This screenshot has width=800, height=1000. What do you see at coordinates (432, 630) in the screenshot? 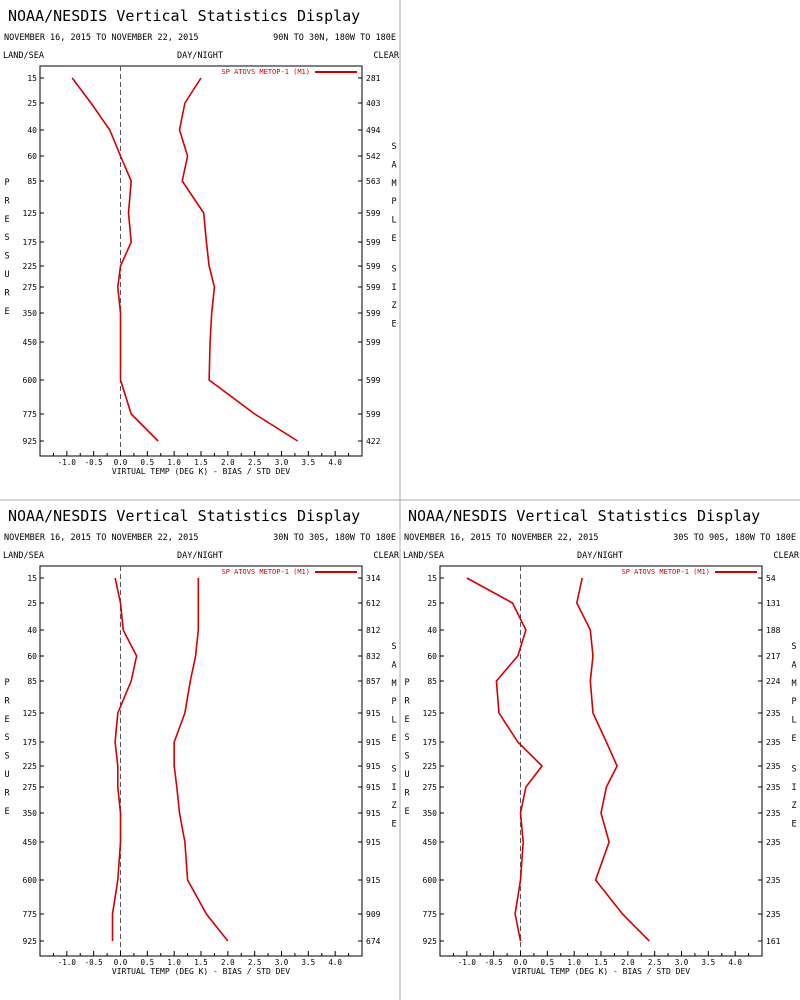
I see `pressure-level-label: 40` at bounding box center [432, 630].